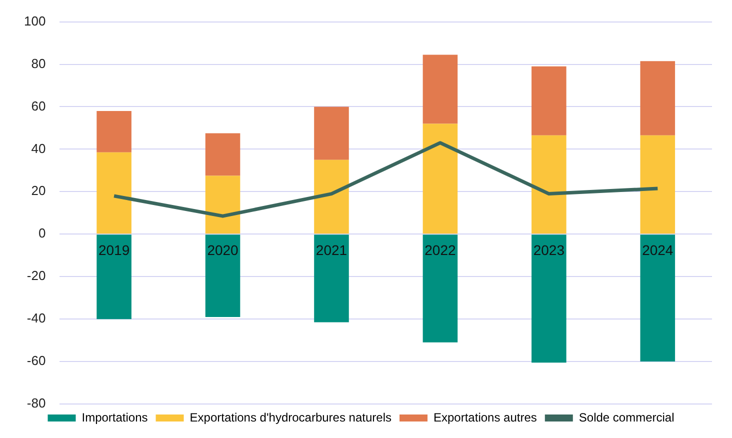  Describe the element at coordinates (291, 417) in the screenshot. I see `legend-label: Exportations d'hydrocarbures naturels` at that location.